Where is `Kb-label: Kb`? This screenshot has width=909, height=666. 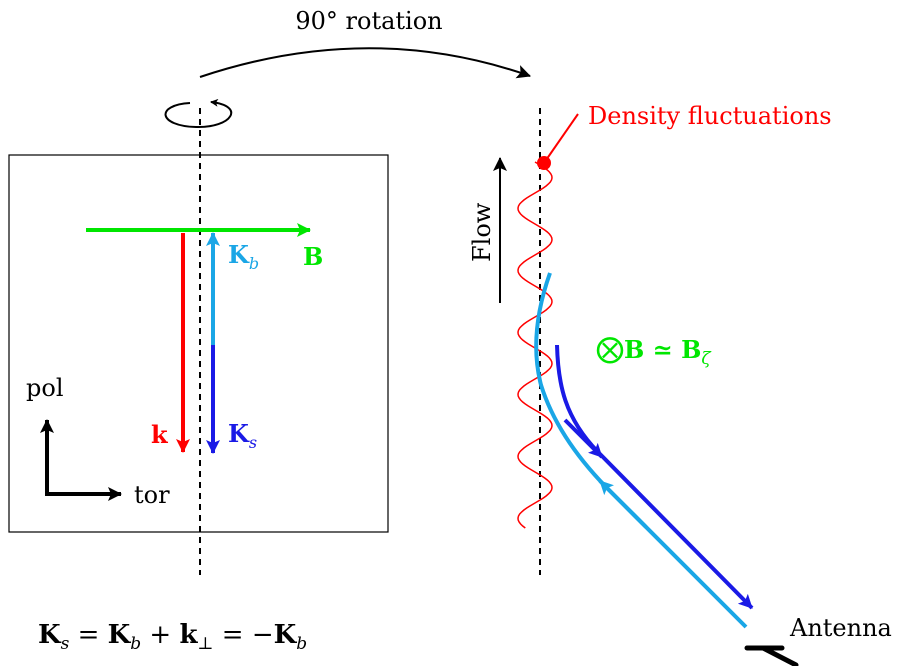 Kb-label: Kb is located at coordinates (243, 256).